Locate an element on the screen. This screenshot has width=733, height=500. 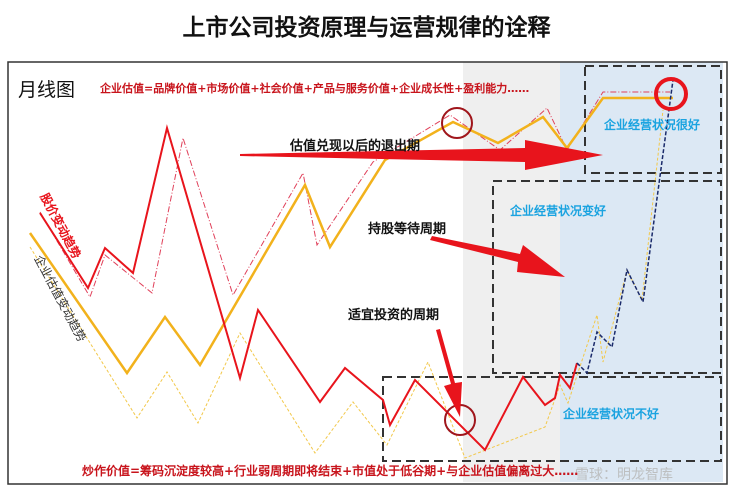
hold-arrow is located at coordinates (497, 256).